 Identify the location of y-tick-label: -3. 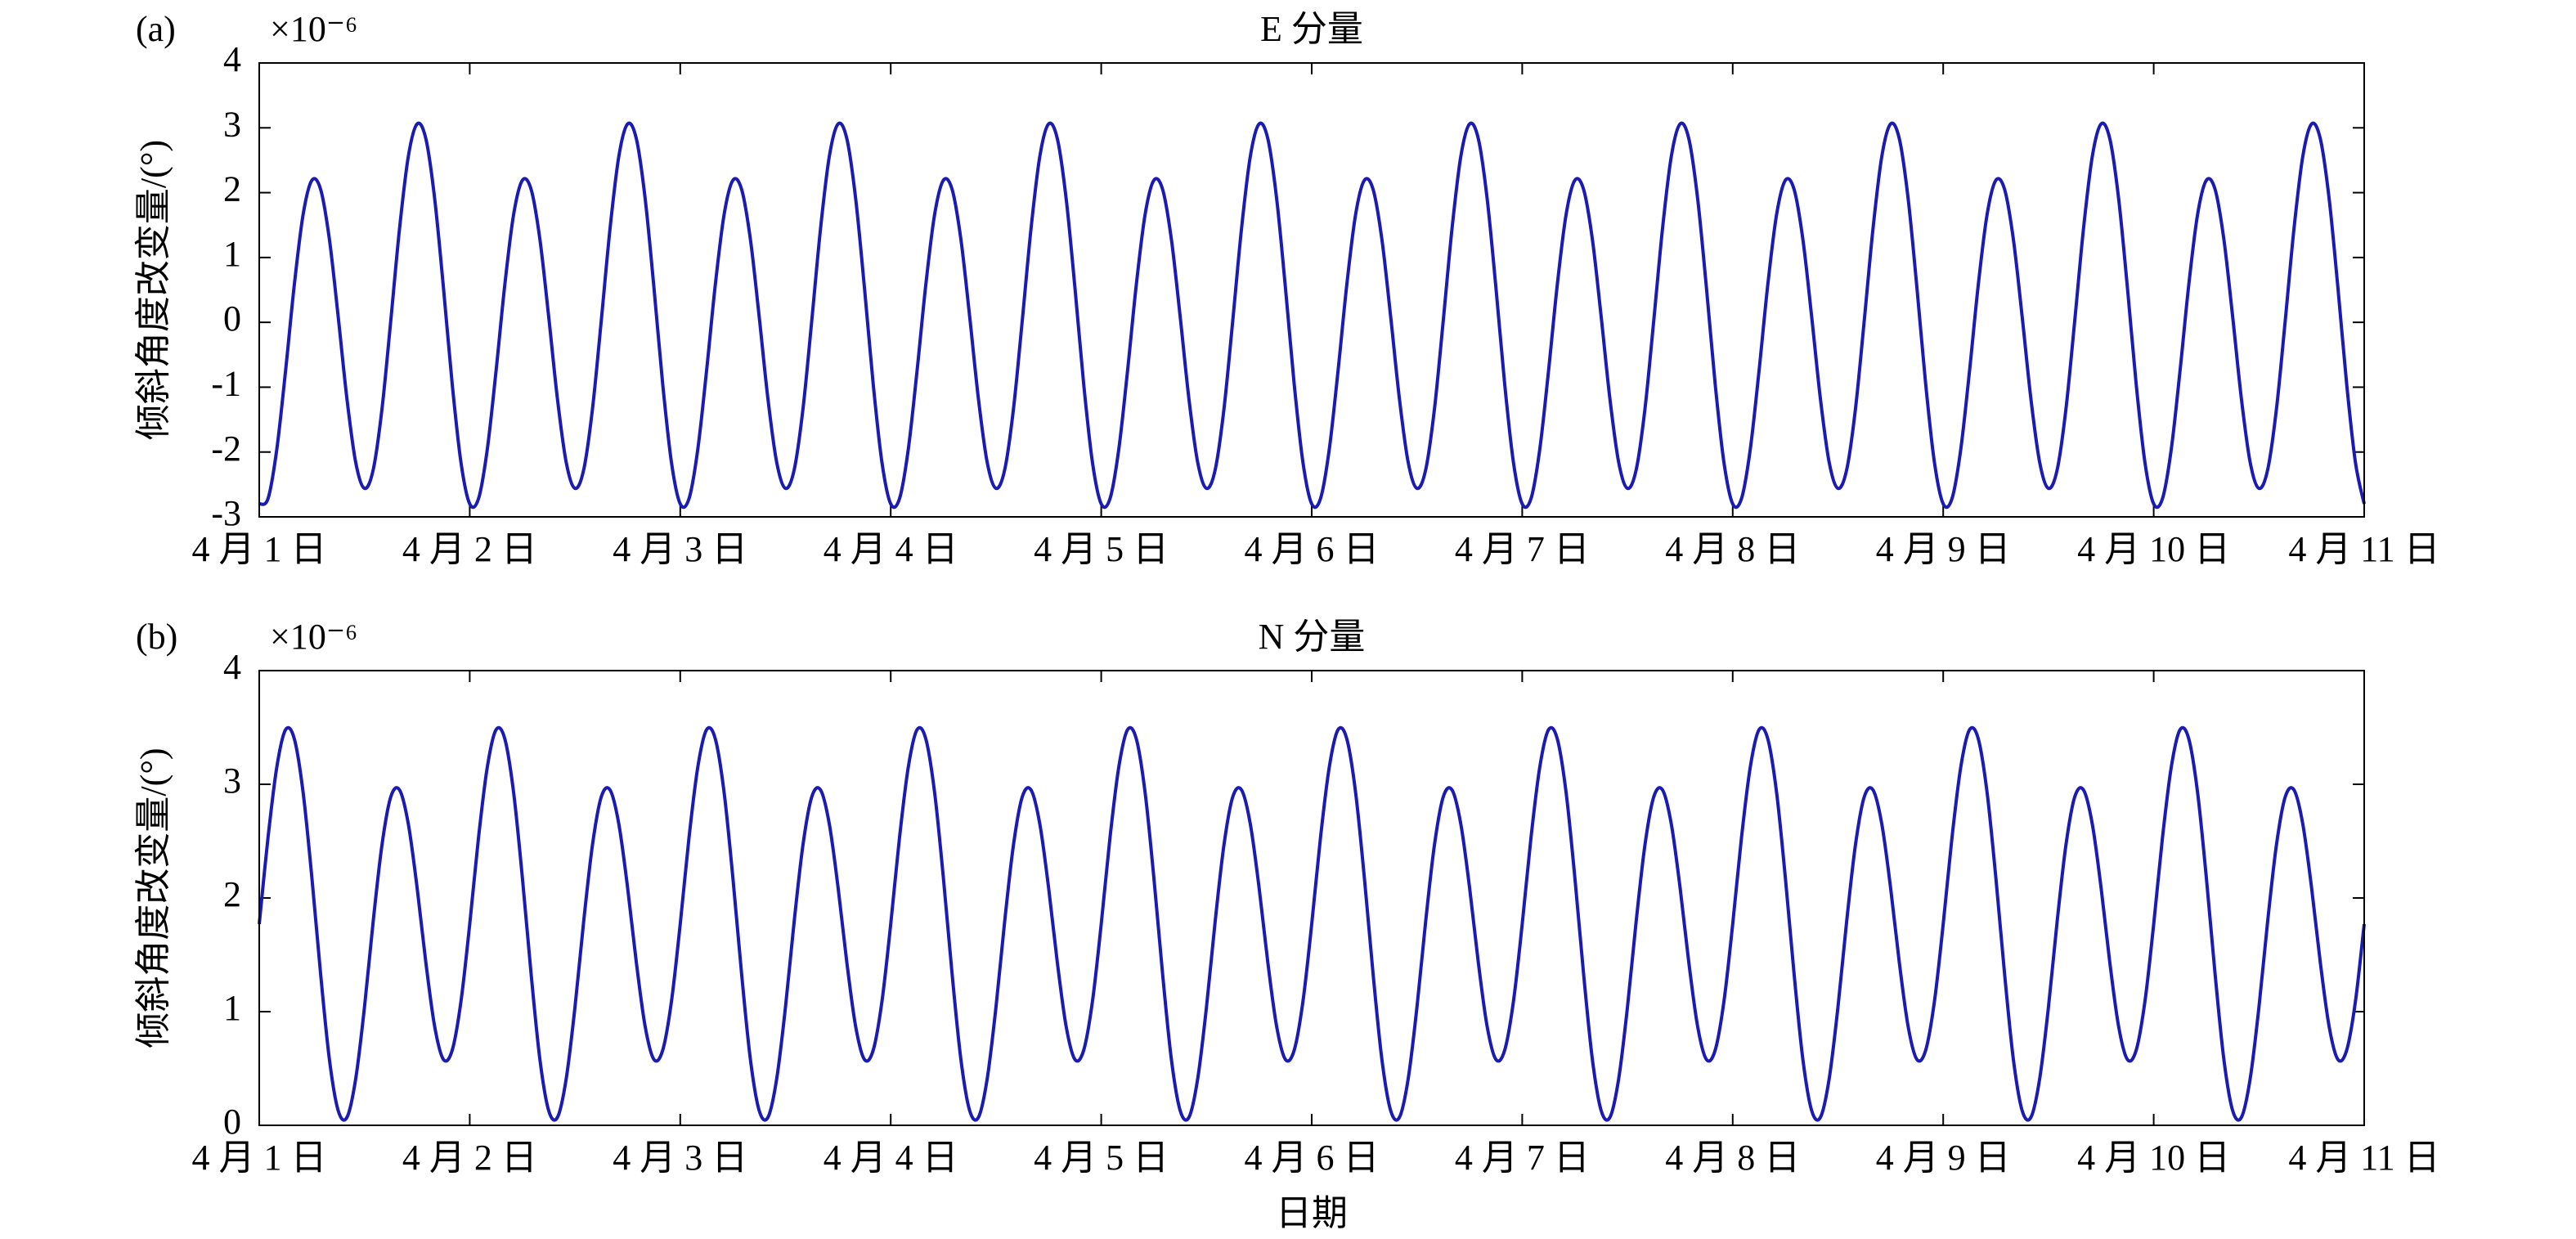
(226, 513).